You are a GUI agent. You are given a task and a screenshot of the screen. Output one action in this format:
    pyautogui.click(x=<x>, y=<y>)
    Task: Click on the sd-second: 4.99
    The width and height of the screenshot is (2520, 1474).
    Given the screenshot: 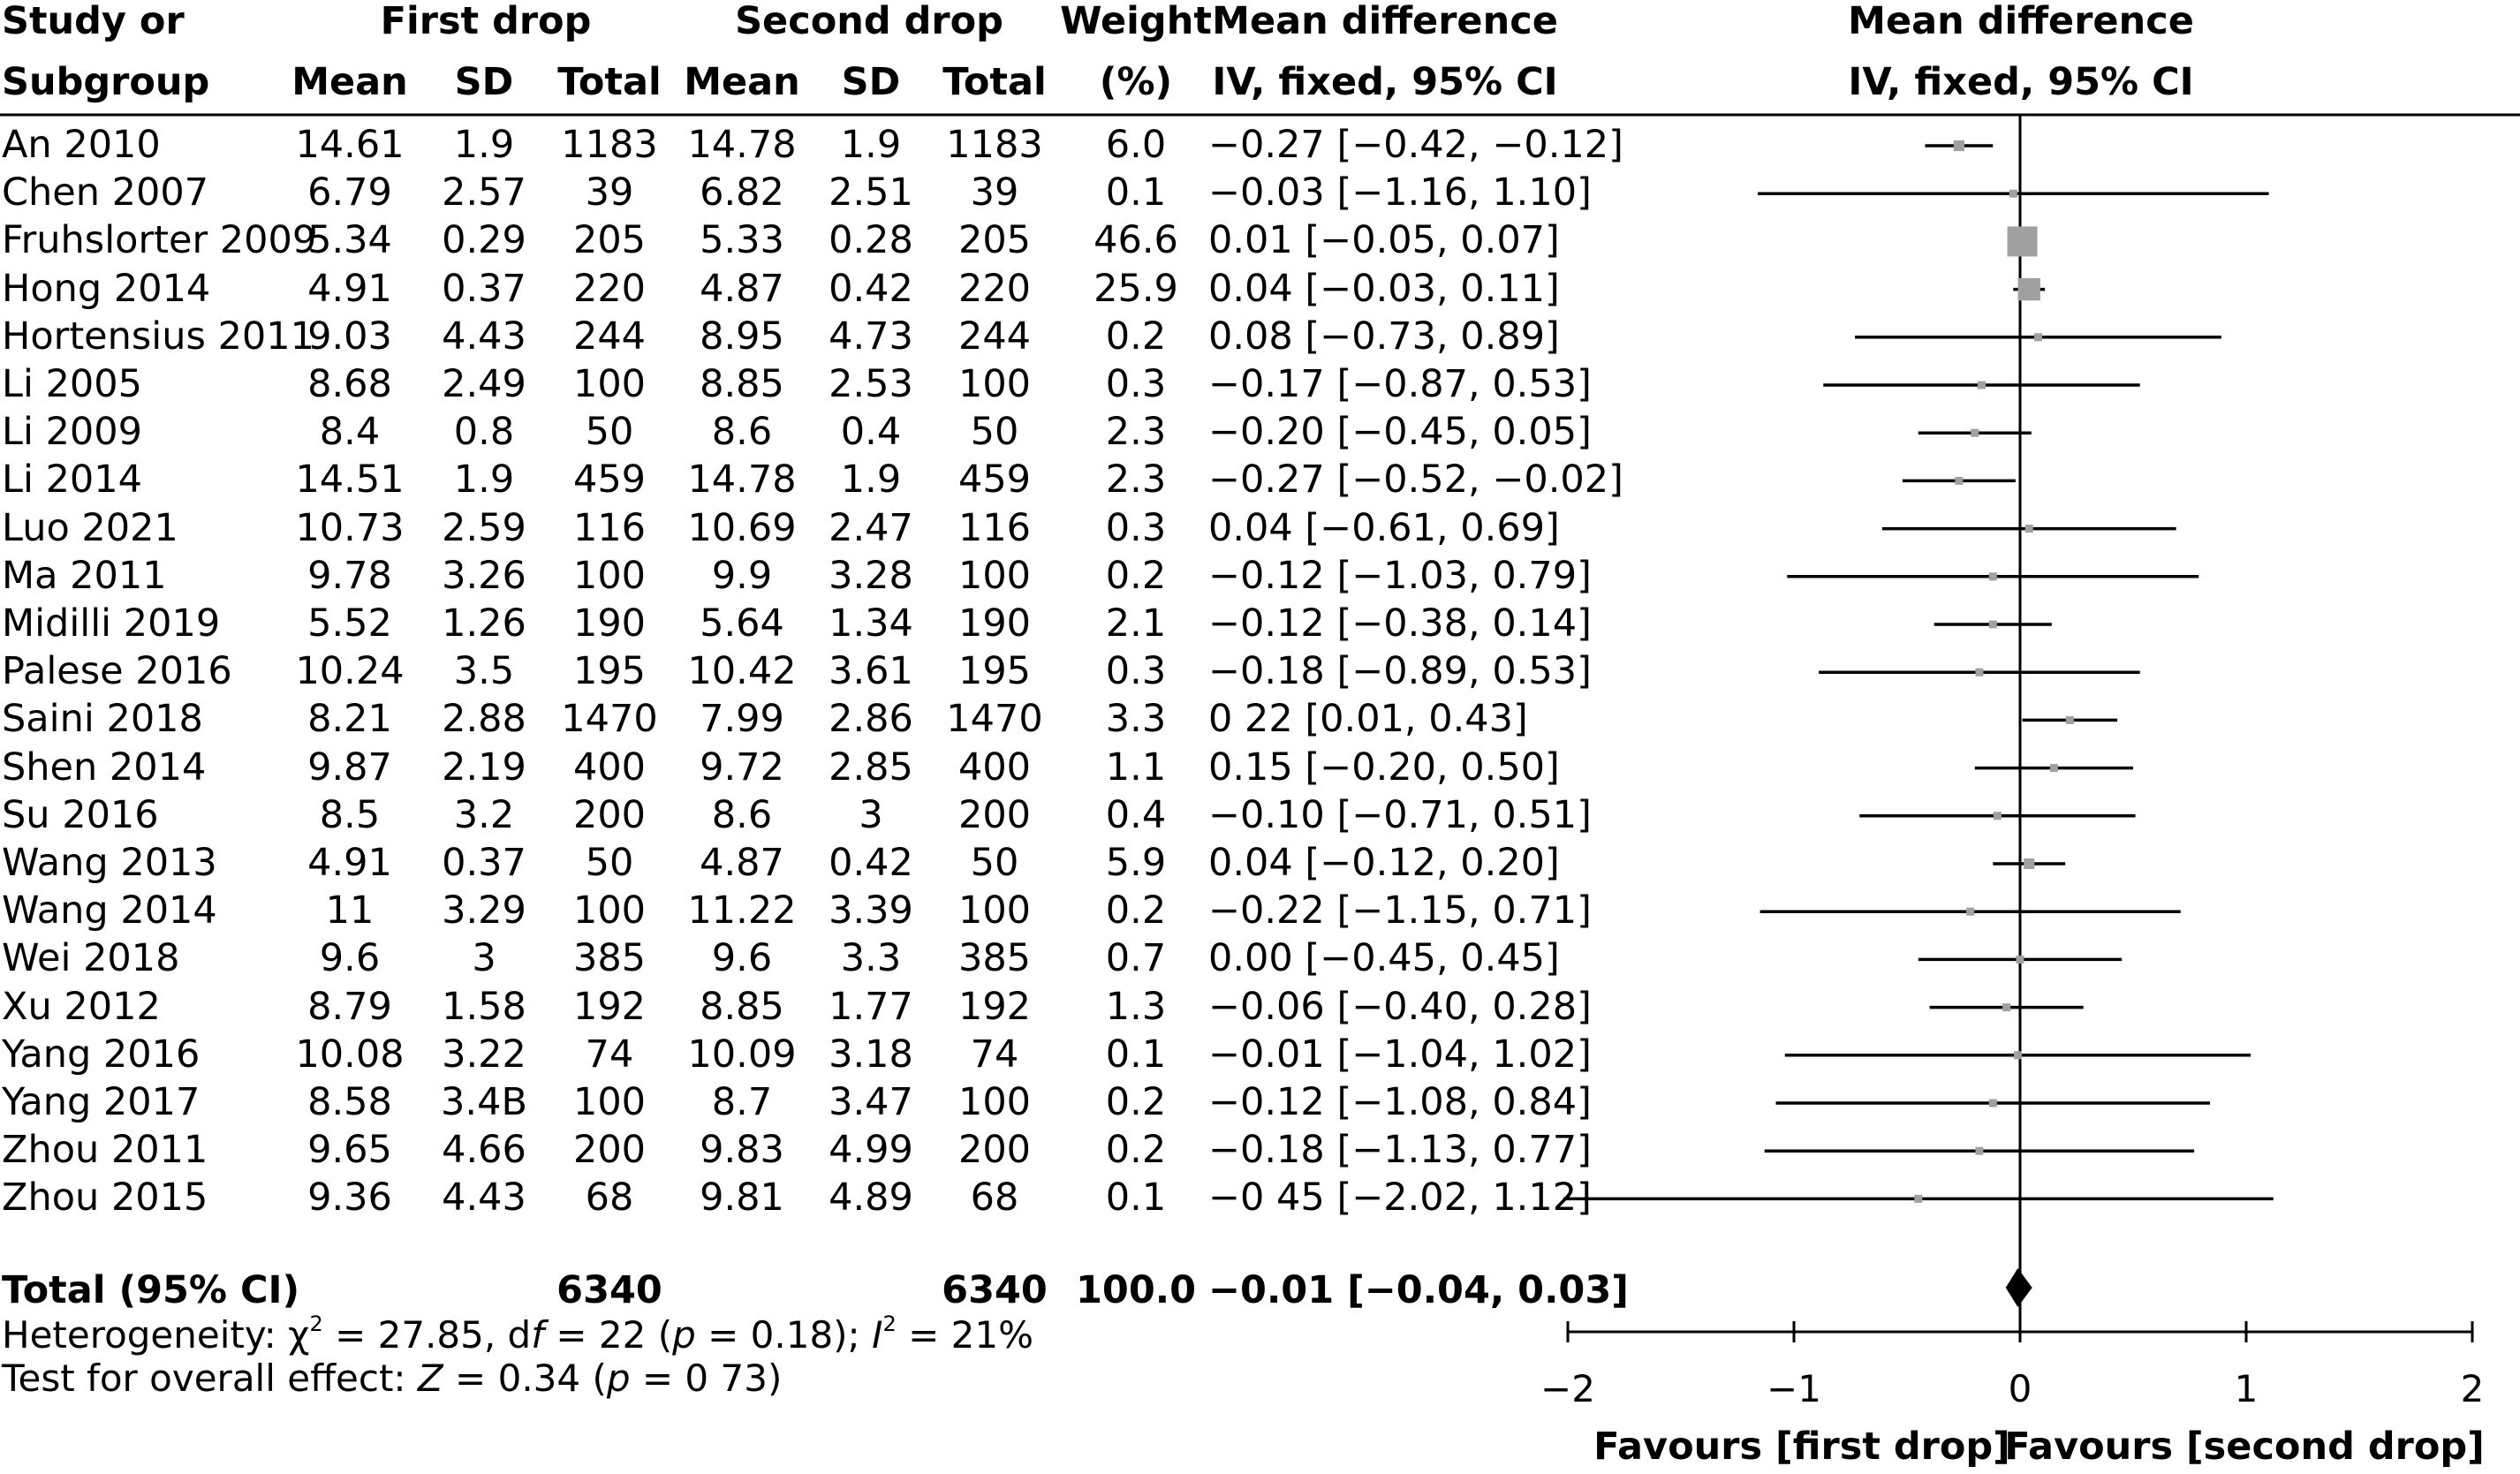 What is the action you would take?
    pyautogui.click(x=871, y=1150)
    